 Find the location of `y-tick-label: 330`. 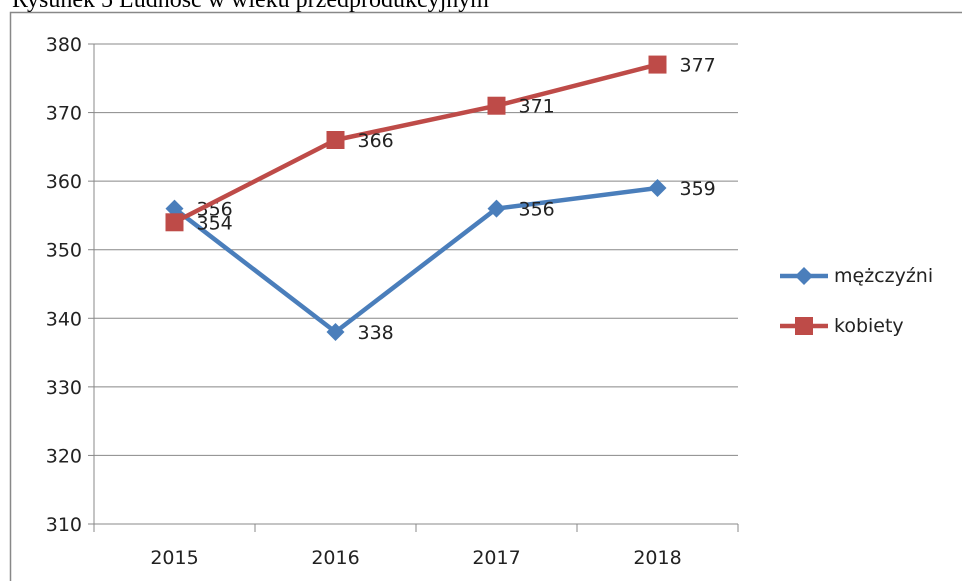

y-tick-label: 330 is located at coordinates (64, 388).